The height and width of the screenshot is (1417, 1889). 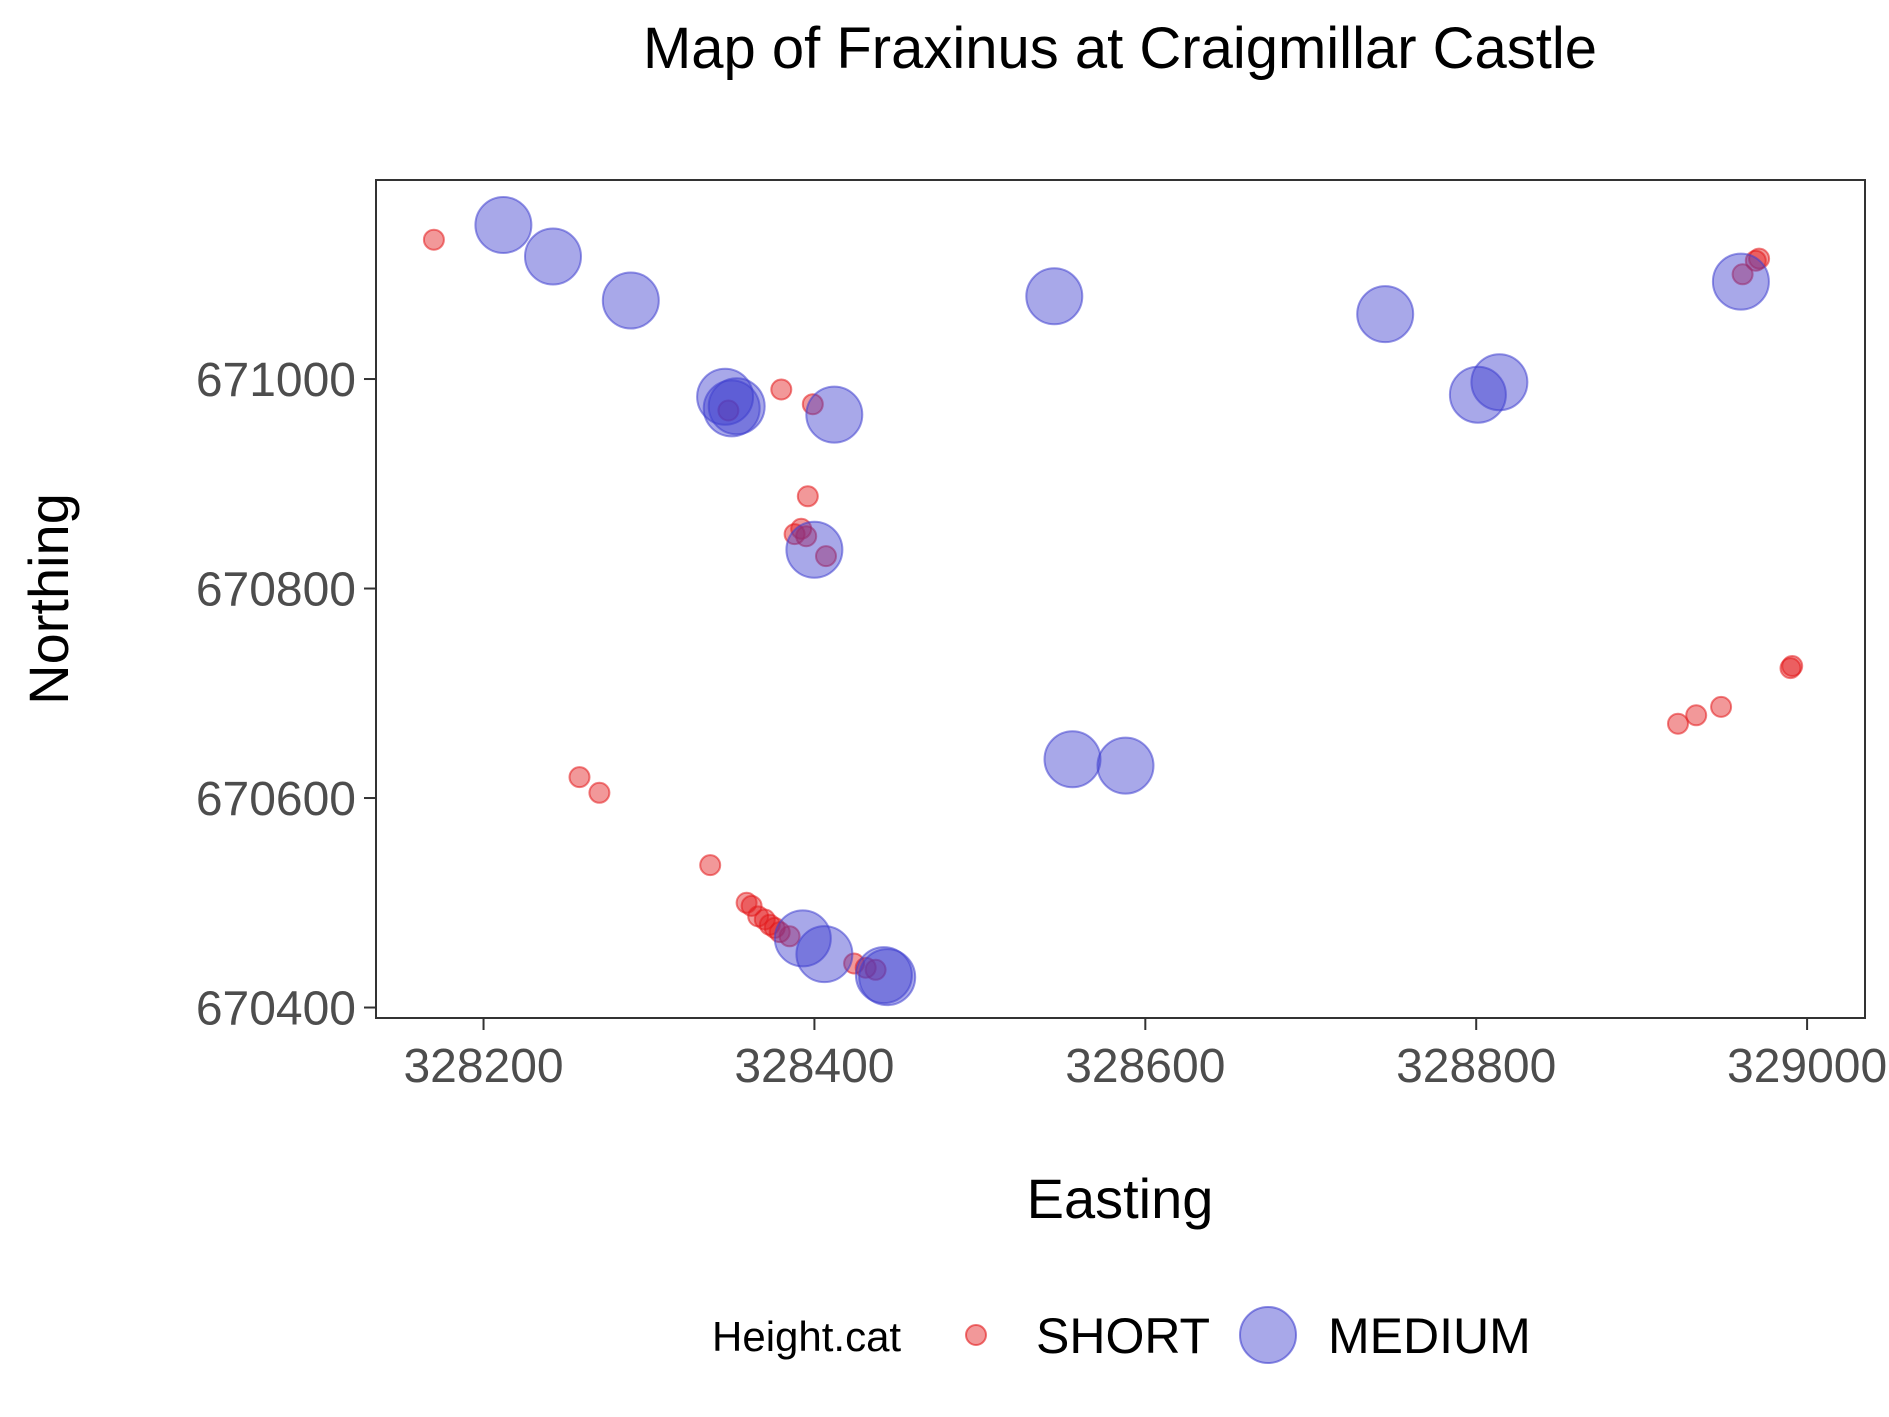 I want to click on legend-key-short, so click(x=976, y=1335).